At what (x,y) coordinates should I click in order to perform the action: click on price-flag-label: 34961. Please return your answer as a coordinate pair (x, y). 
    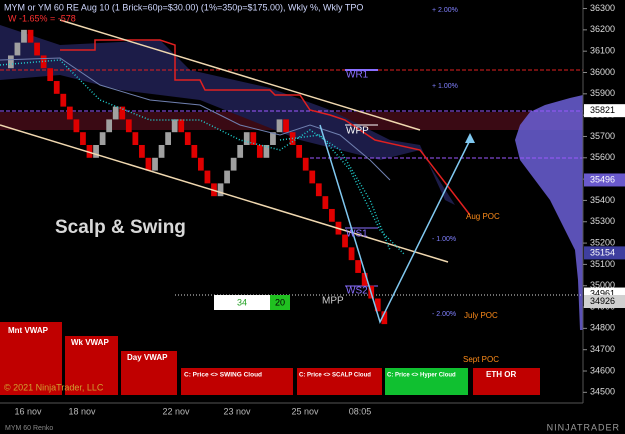
    Looking at the image, I should click on (602, 293).